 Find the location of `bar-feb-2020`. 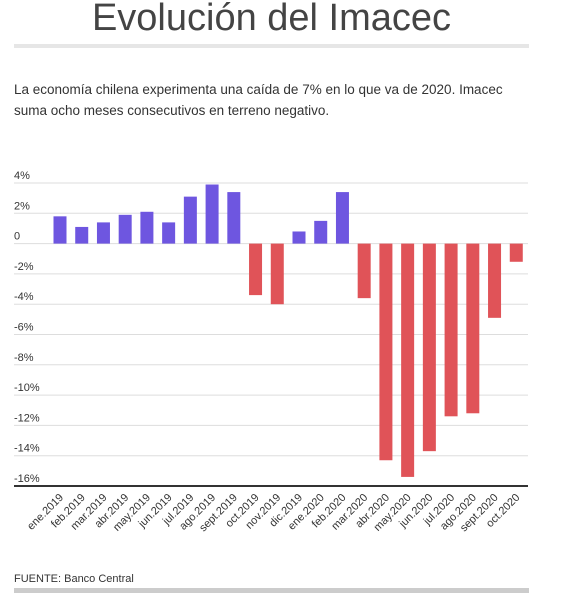

bar-feb-2020 is located at coordinates (342, 218).